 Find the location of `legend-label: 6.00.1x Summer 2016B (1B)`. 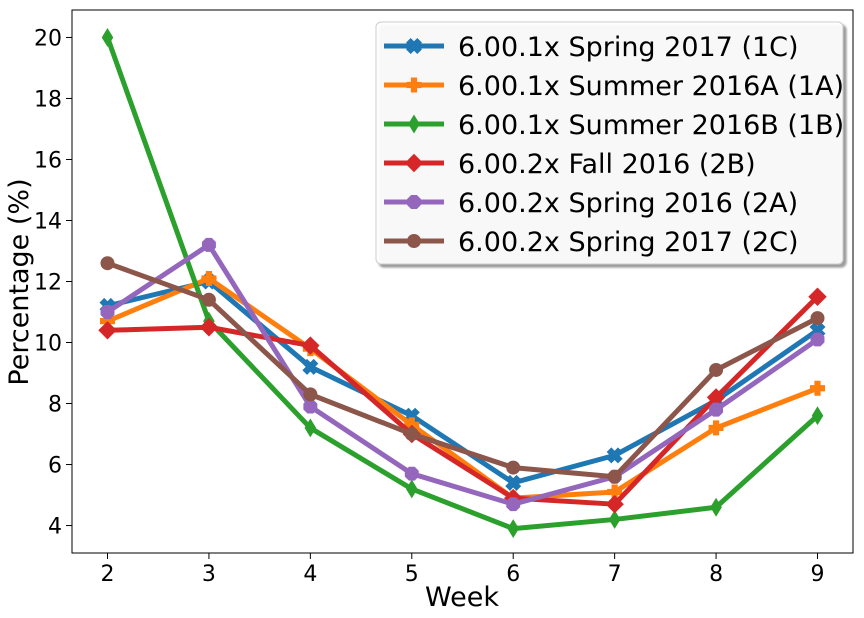

legend-label: 6.00.1x Summer 2016B (1B) is located at coordinates (651, 125).